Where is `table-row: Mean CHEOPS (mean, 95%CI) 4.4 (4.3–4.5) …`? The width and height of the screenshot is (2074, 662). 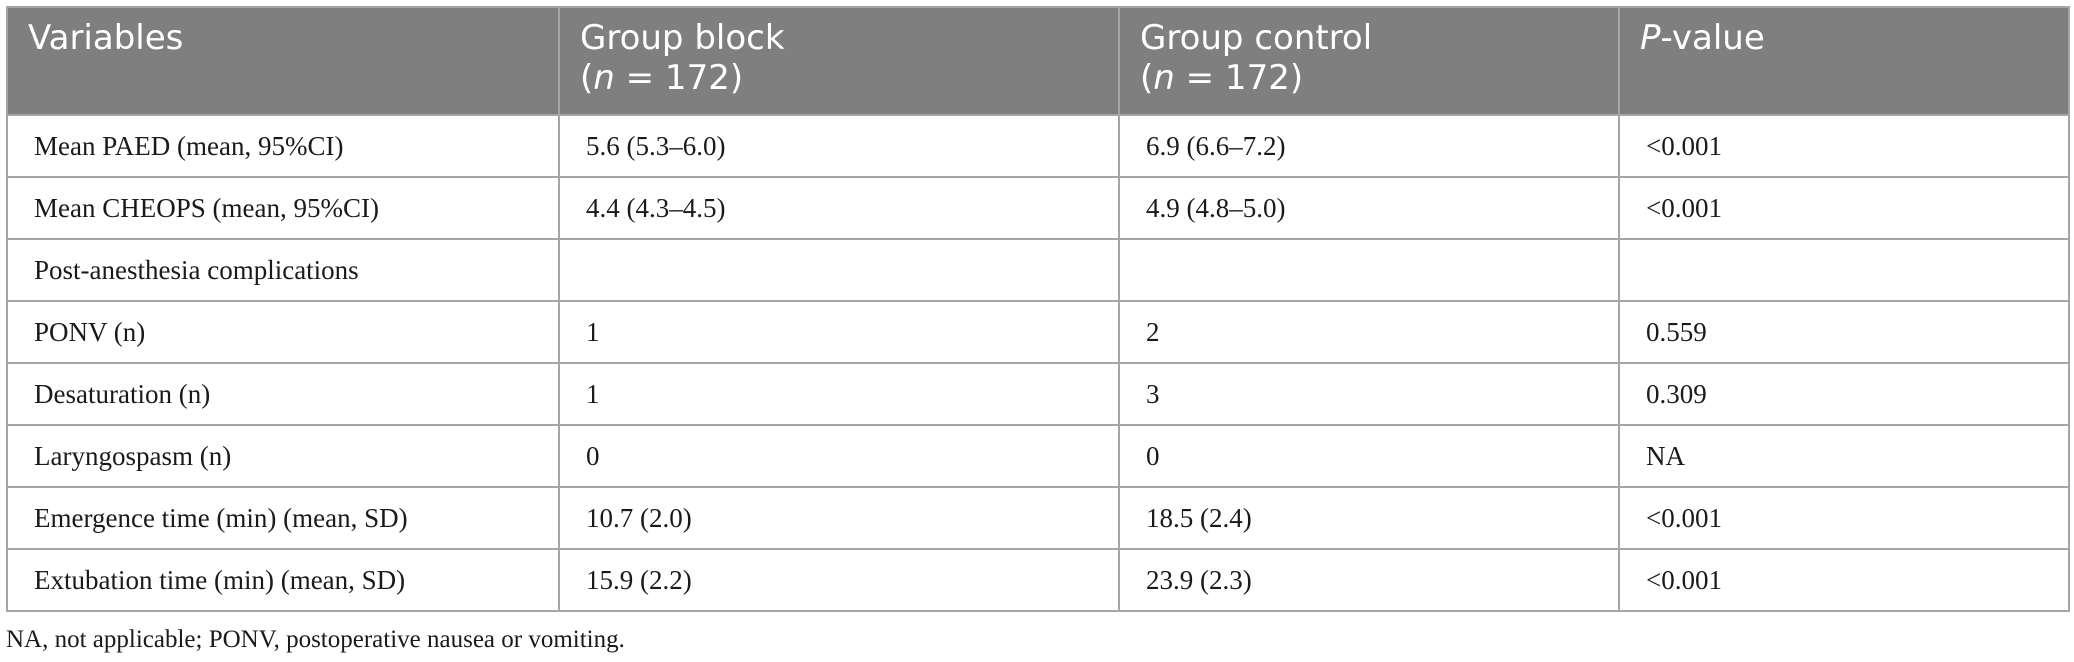
table-row: Mean CHEOPS (mean, 95%CI) 4.4 (4.3–4.5) … is located at coordinates (1038, 208).